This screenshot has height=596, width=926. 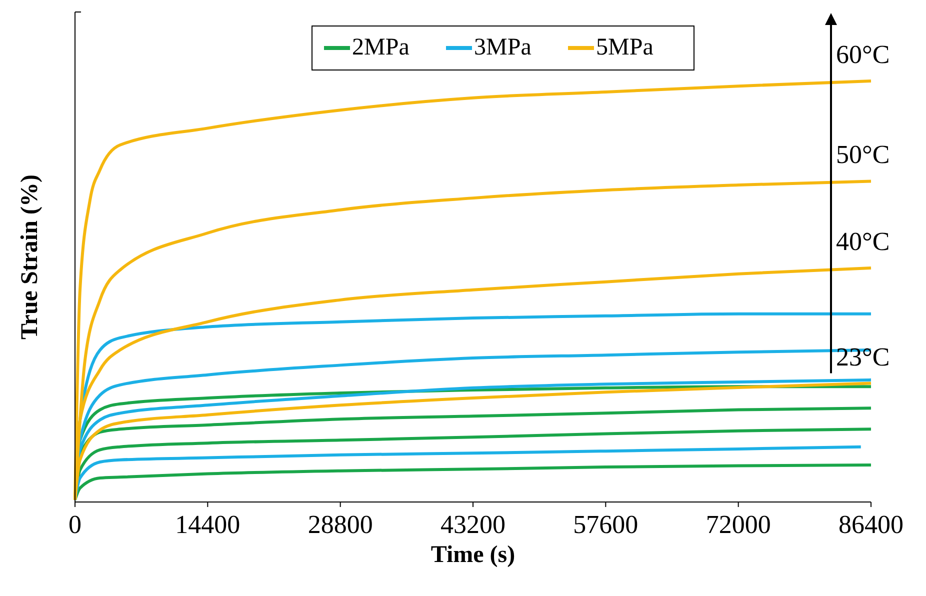 I want to click on text: 60°C, so click(x=863, y=55).